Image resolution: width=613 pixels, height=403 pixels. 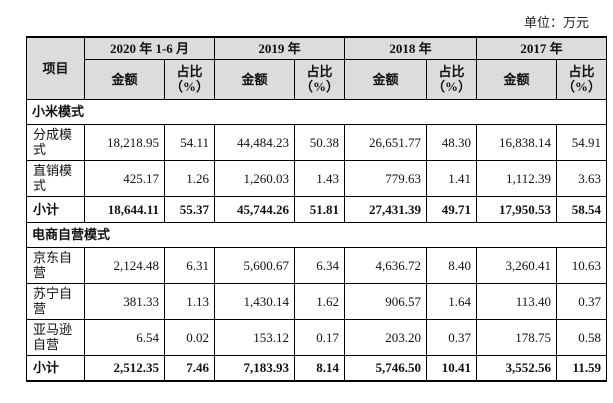 What do you see at coordinates (319, 142) in the screenshot?
I see `cell-share: 50.38` at bounding box center [319, 142].